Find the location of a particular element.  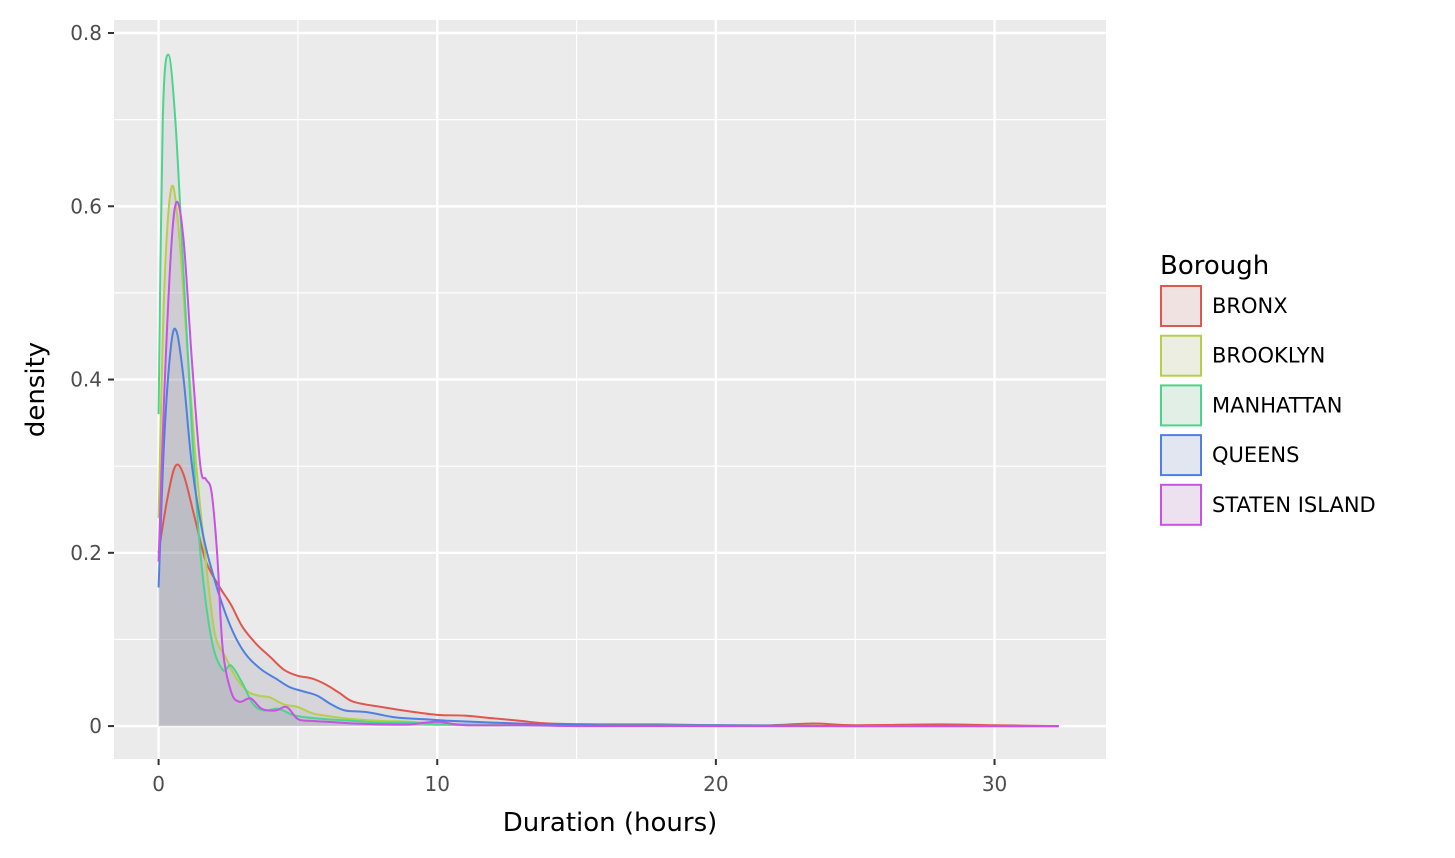

legend-label-queens: QUEENS is located at coordinates (1255, 455).